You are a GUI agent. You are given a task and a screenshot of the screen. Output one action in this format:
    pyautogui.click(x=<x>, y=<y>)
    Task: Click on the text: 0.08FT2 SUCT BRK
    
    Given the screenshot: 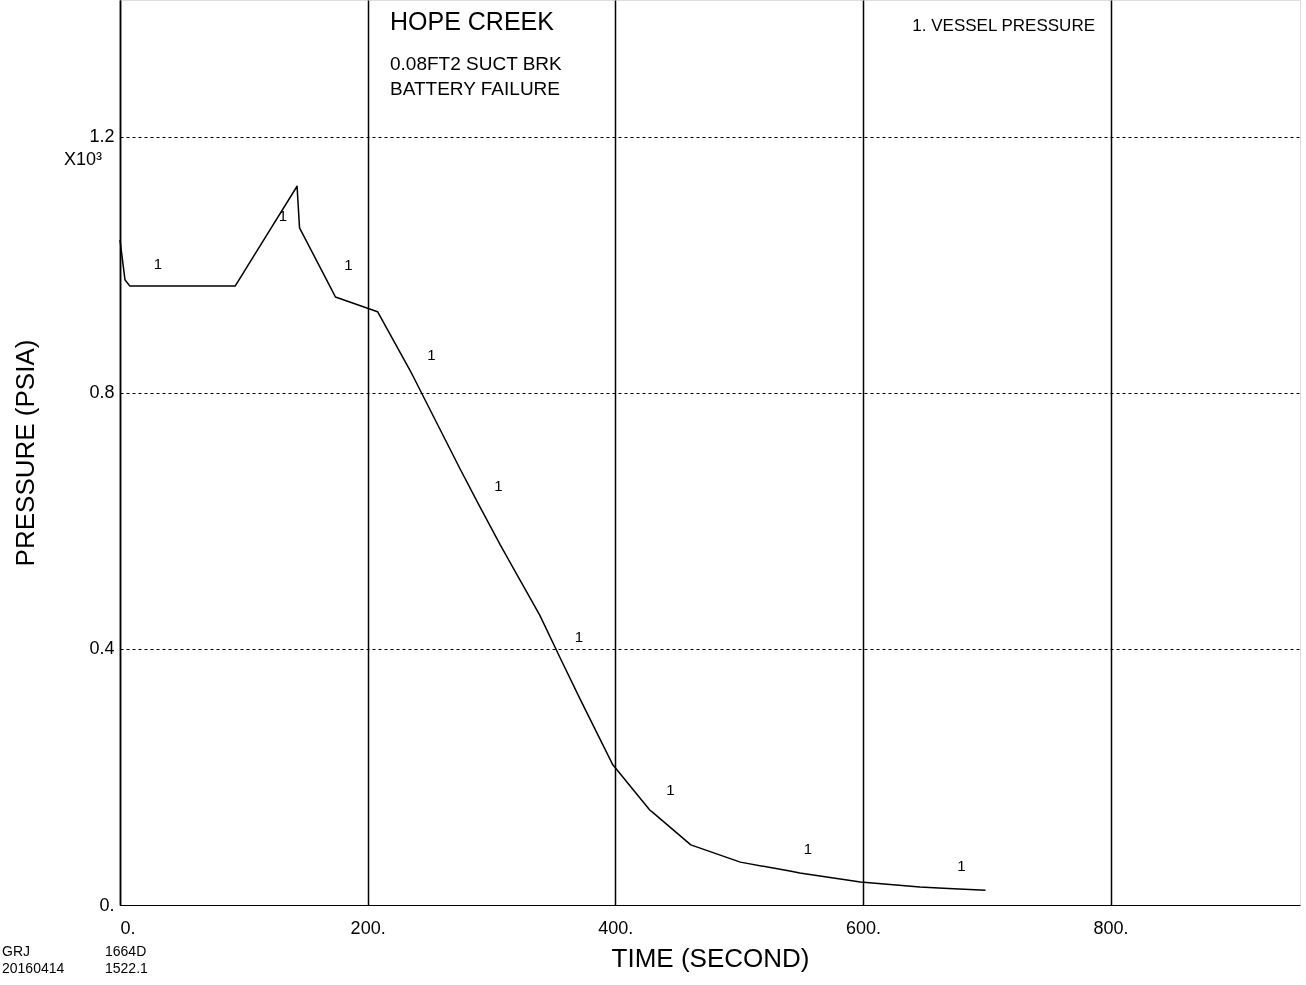 What is the action you would take?
    pyautogui.click(x=476, y=63)
    